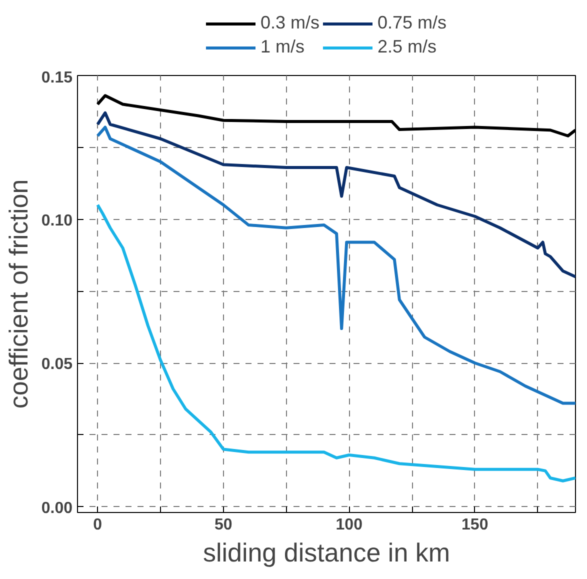  What do you see at coordinates (57, 364) in the screenshot?
I see `y-tick-label: 0.05` at bounding box center [57, 364].